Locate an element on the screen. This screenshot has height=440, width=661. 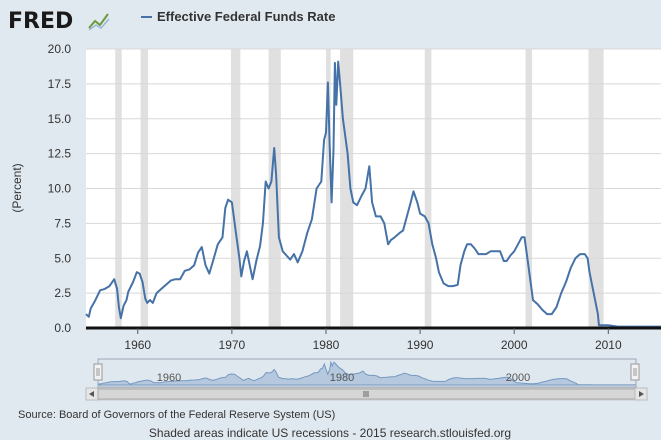
line-chart-icon is located at coordinates (99, 22).